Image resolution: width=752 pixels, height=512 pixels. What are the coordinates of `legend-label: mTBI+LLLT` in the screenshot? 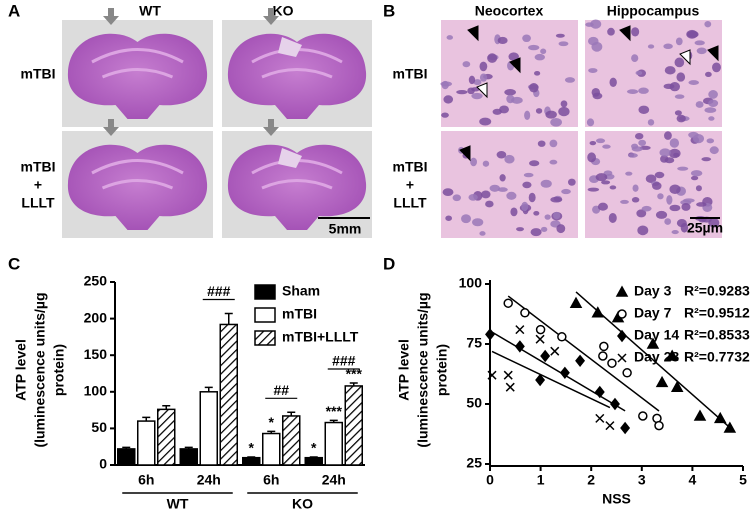 It's located at (320, 337).